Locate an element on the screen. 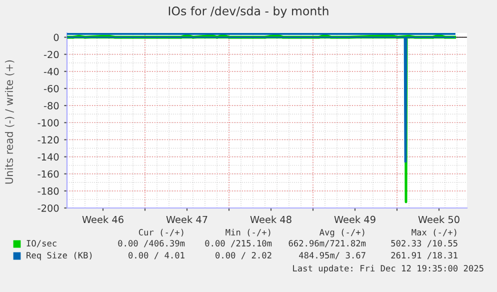  x-tick-label: Week 48 is located at coordinates (271, 220).